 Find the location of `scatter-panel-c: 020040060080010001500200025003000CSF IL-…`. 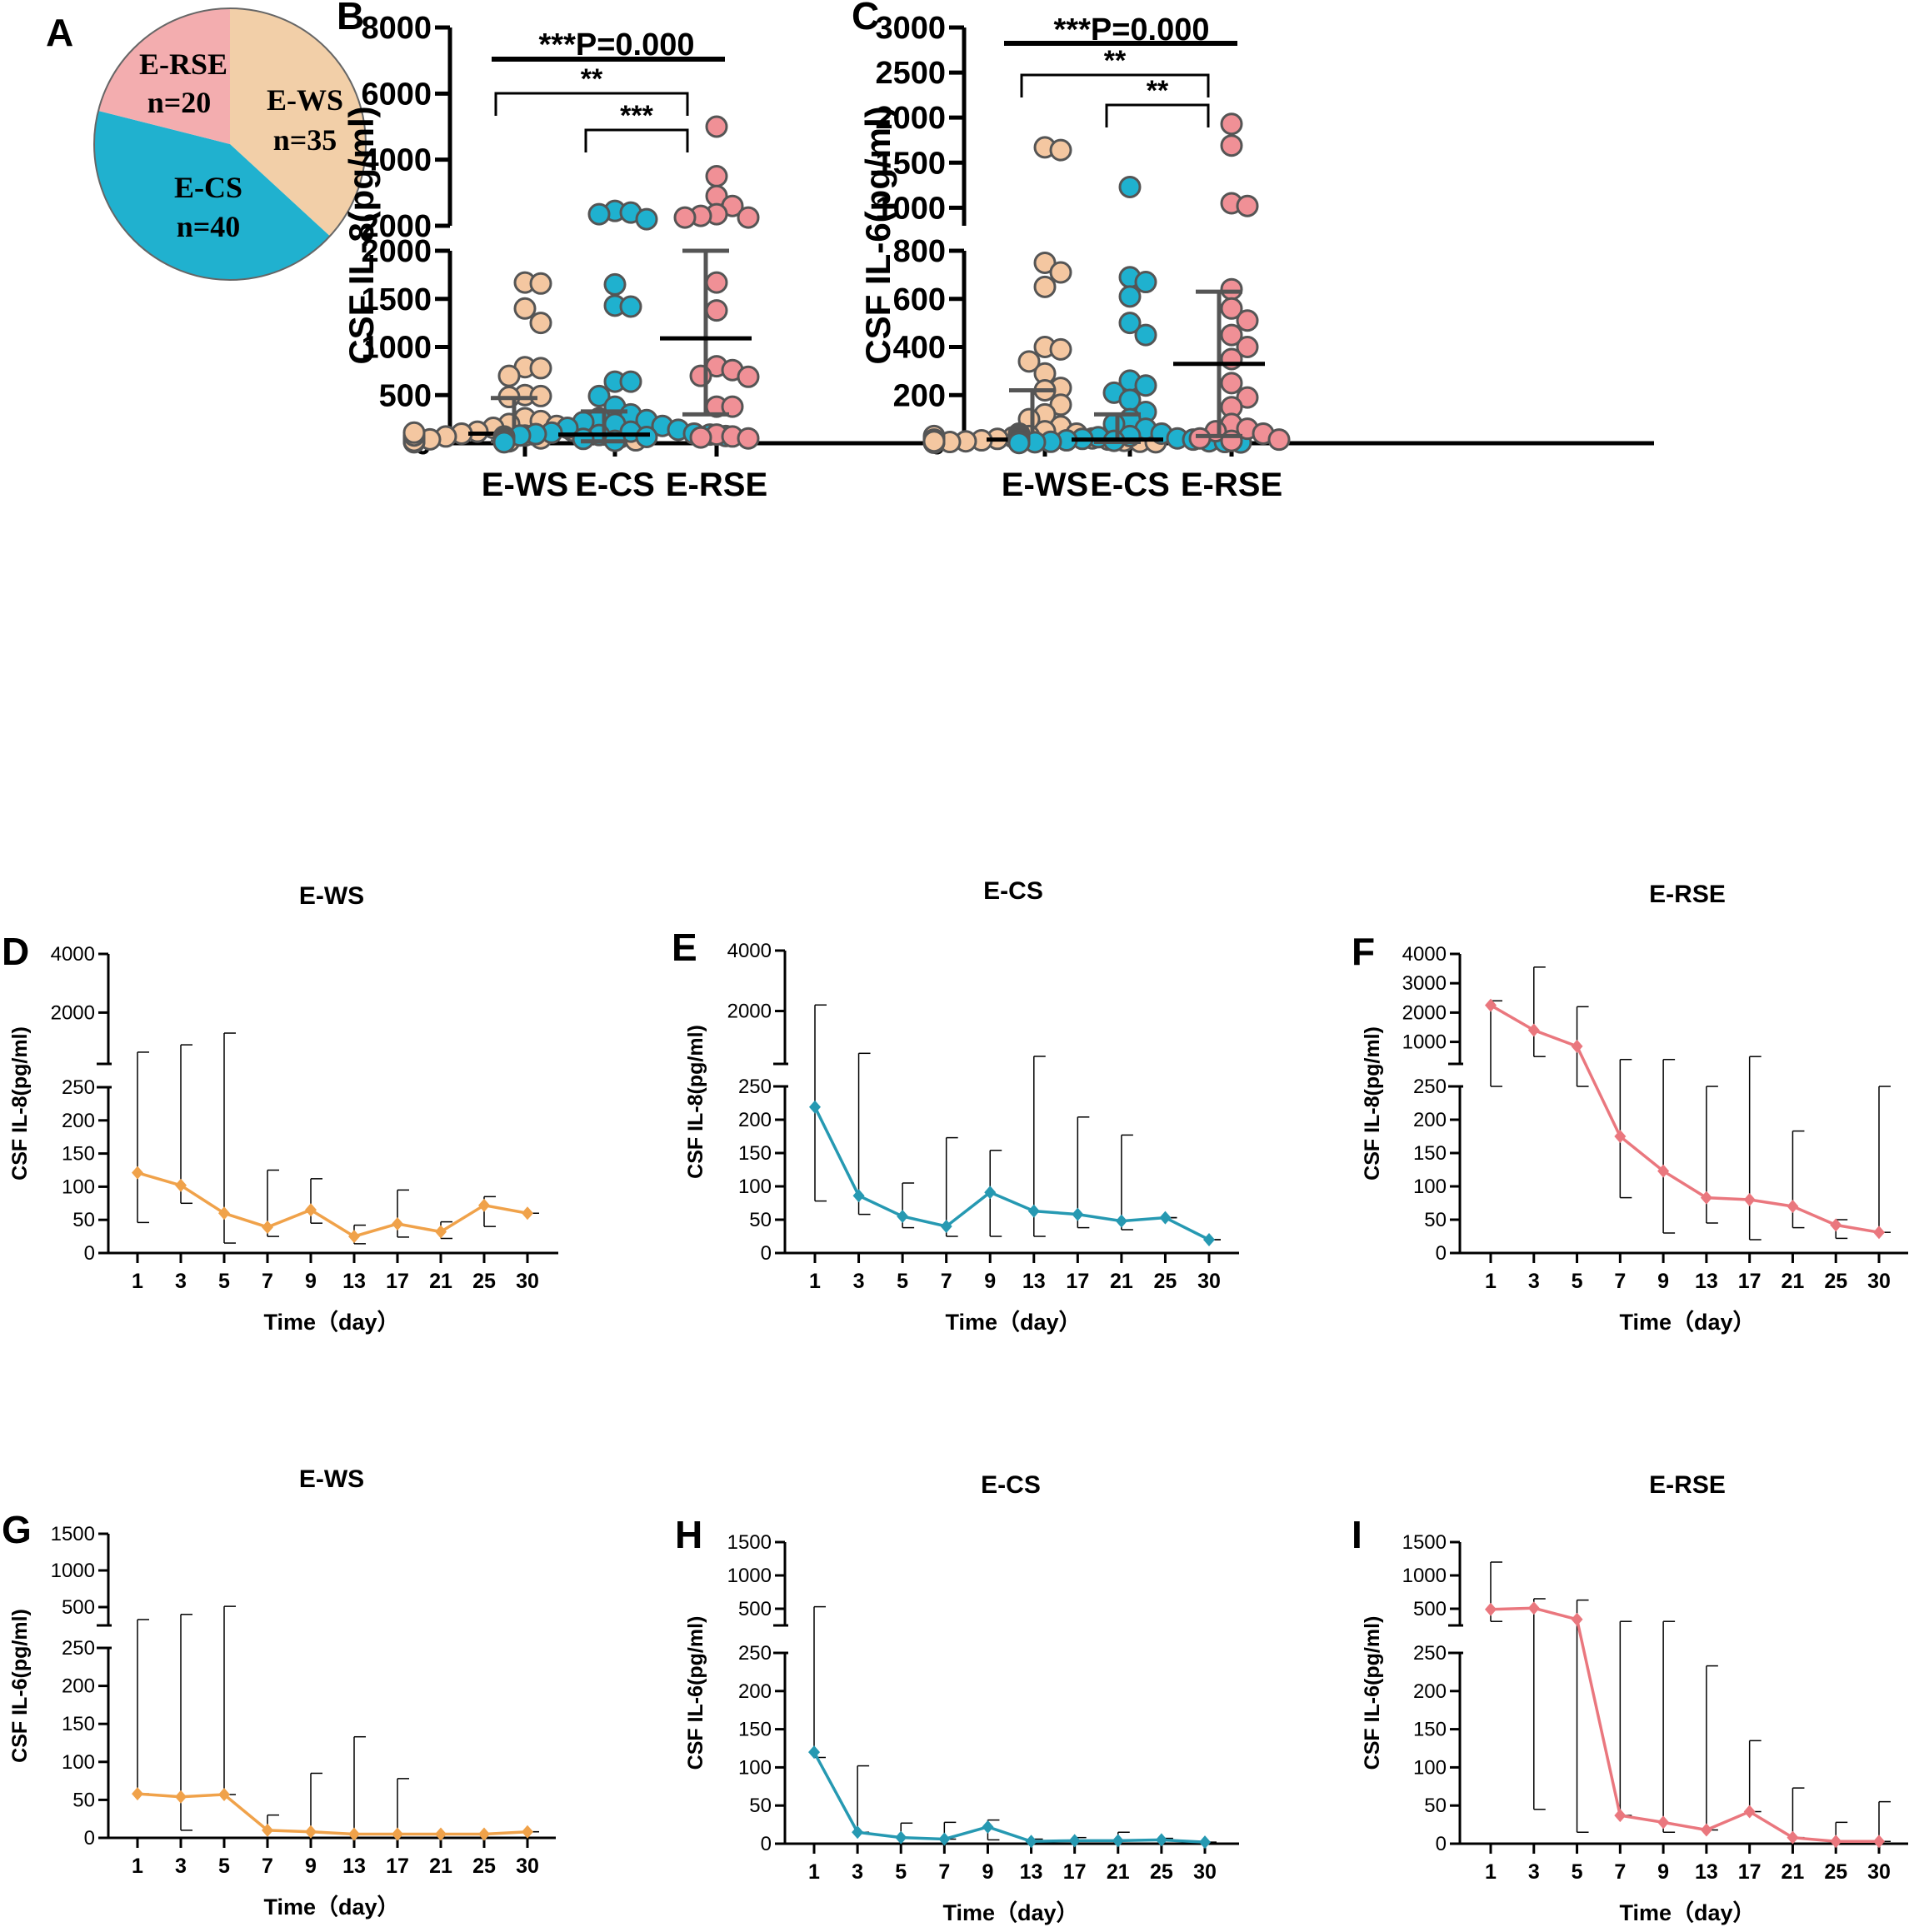

scatter-panel-c: 020040060080010001500200025003000CSF IL-… is located at coordinates (1256, 257).